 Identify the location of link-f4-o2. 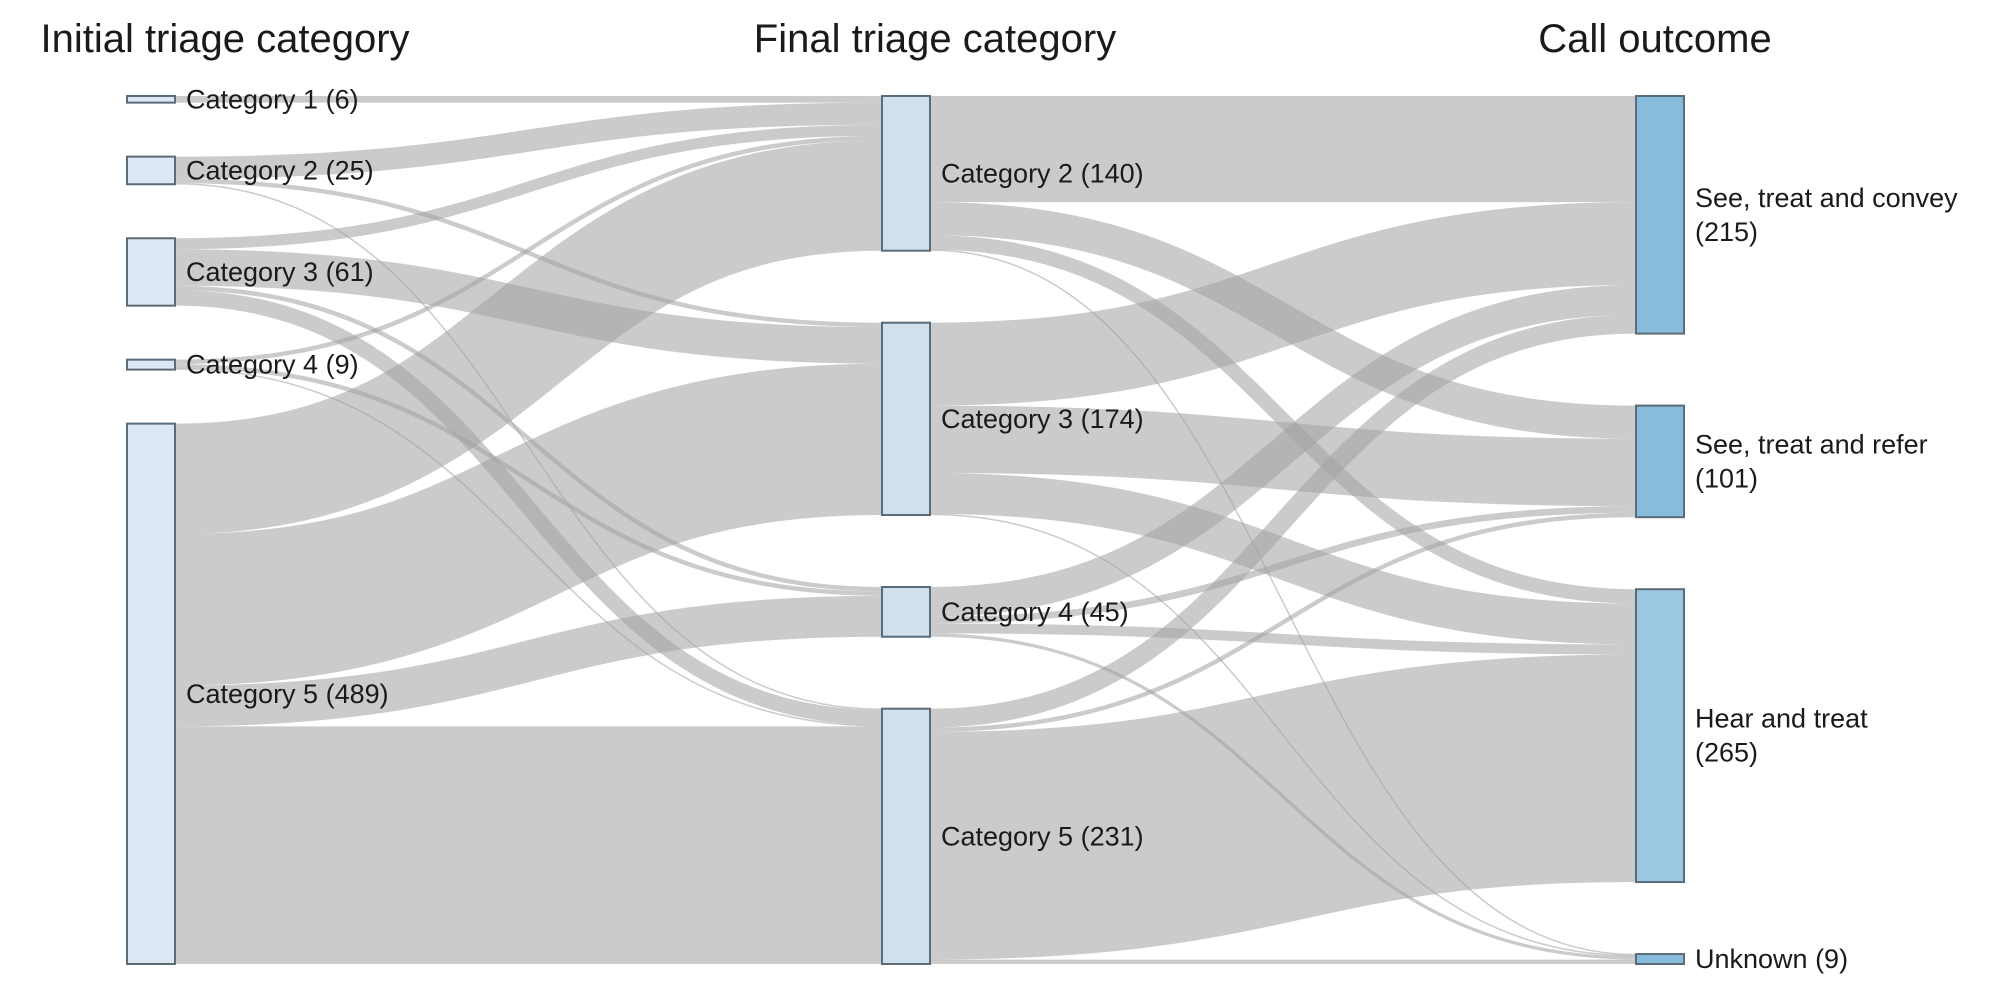
(1283, 565).